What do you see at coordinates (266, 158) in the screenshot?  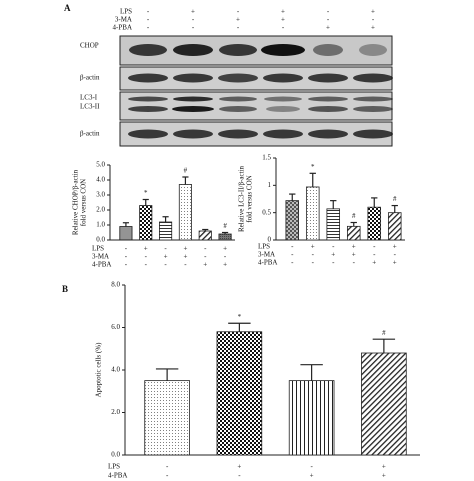 I see `y-tick-label: 1.5` at bounding box center [266, 158].